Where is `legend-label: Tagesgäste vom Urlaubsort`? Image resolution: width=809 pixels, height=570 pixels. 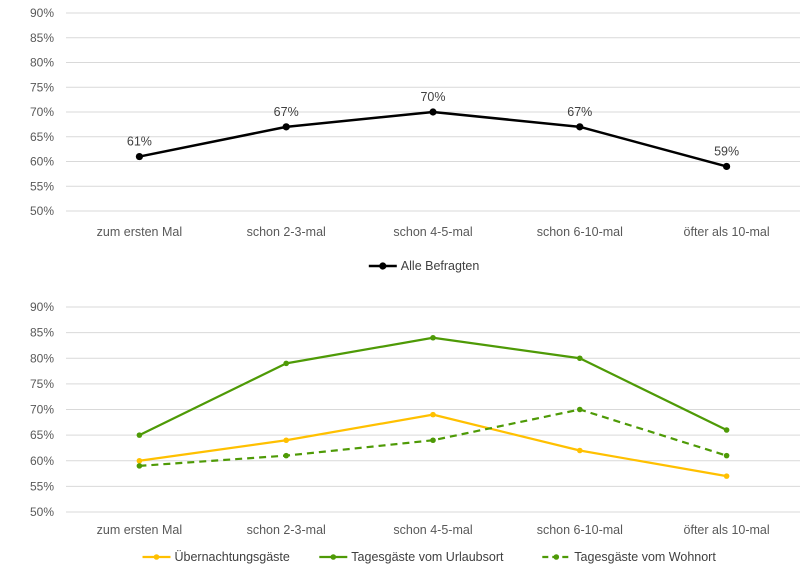
legend-label: Tagesgäste vom Urlaubsort is located at coordinates (427, 557).